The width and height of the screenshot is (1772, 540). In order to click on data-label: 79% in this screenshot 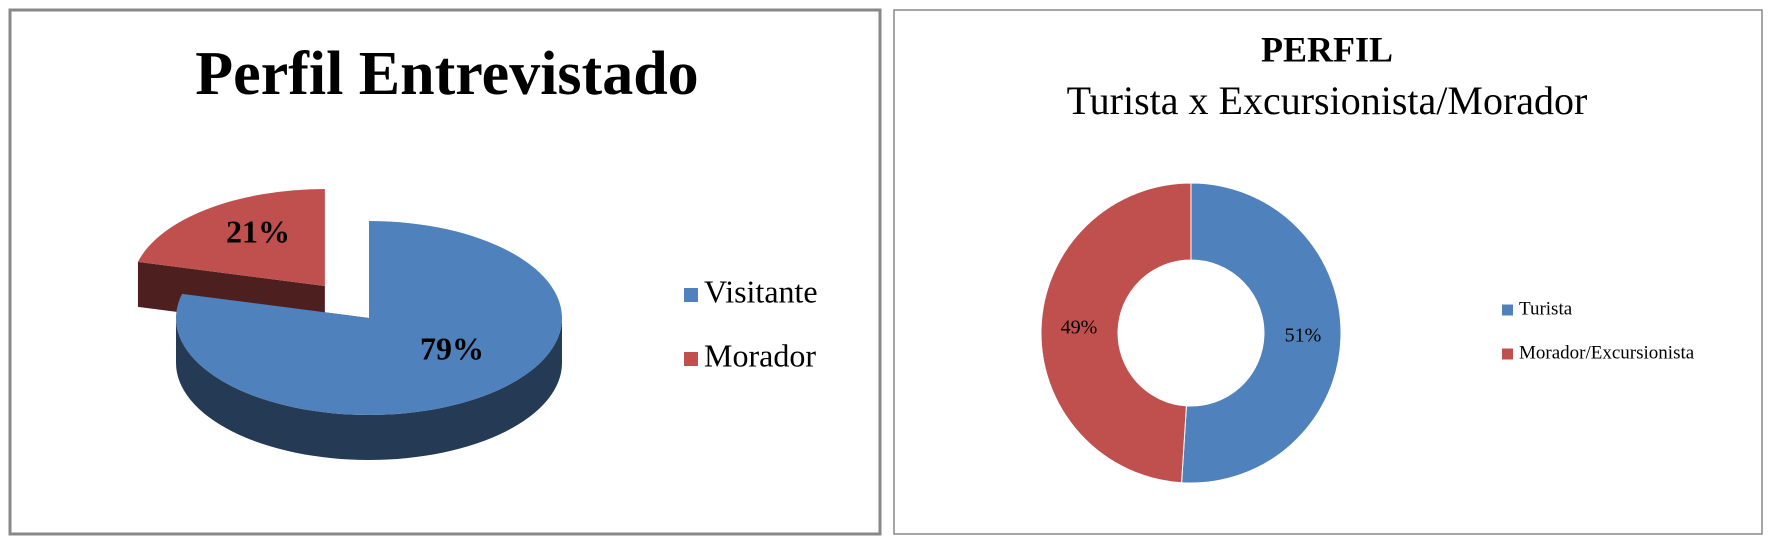, I will do `click(452, 348)`.